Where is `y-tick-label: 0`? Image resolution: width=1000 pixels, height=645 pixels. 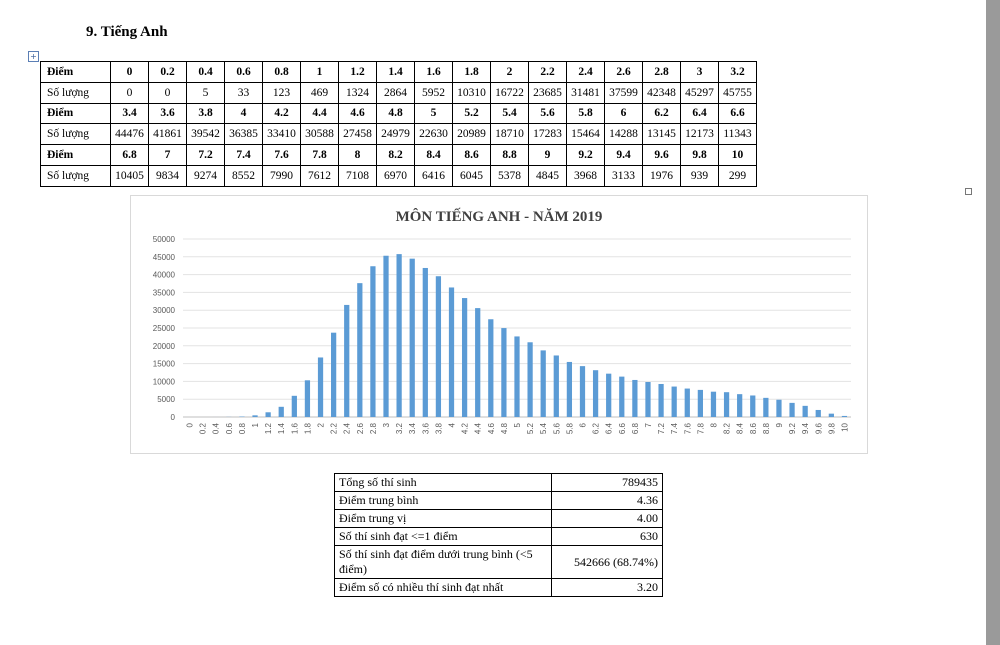
y-tick-label: 0 is located at coordinates (173, 417).